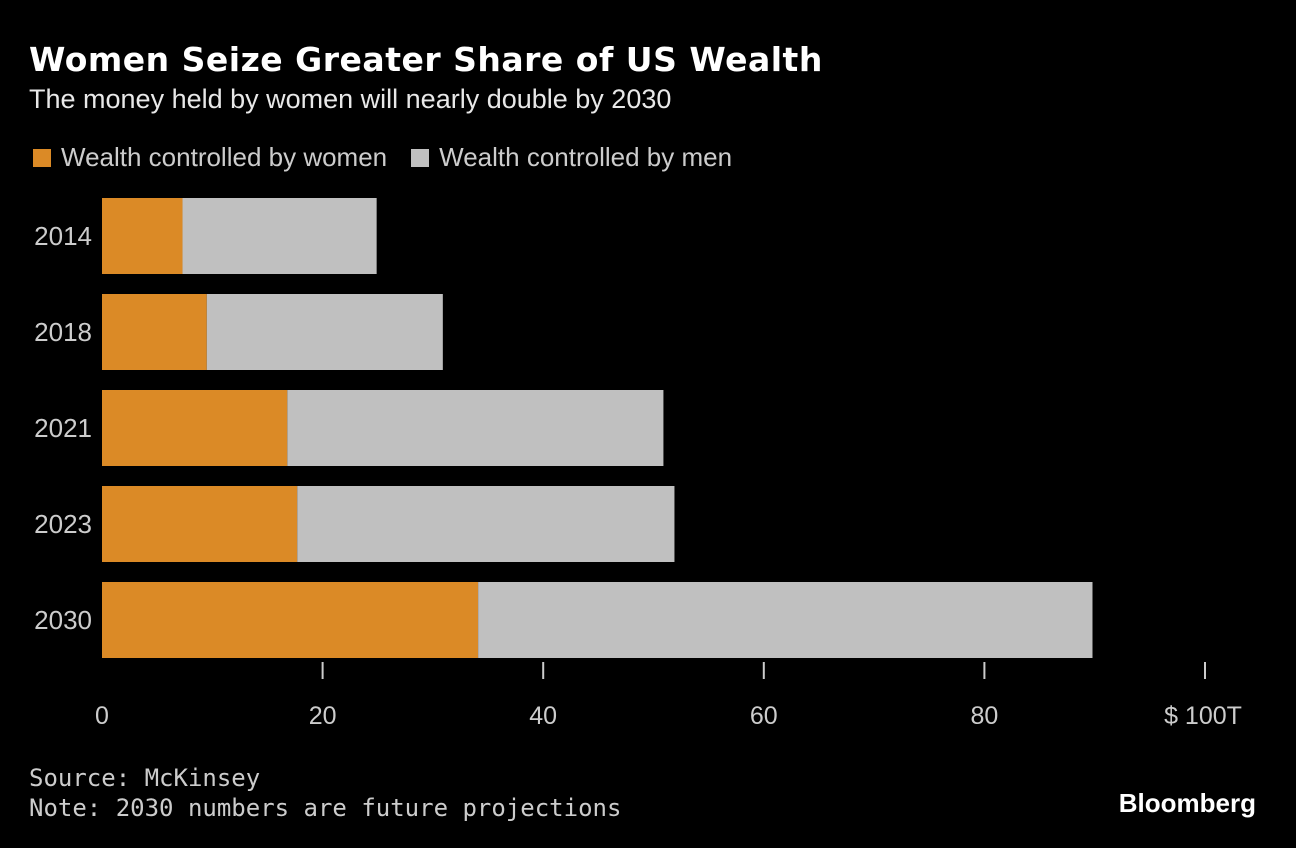 The width and height of the screenshot is (1296, 848). Describe the element at coordinates (984, 716) in the screenshot. I see `x-tick-label: 80` at that location.